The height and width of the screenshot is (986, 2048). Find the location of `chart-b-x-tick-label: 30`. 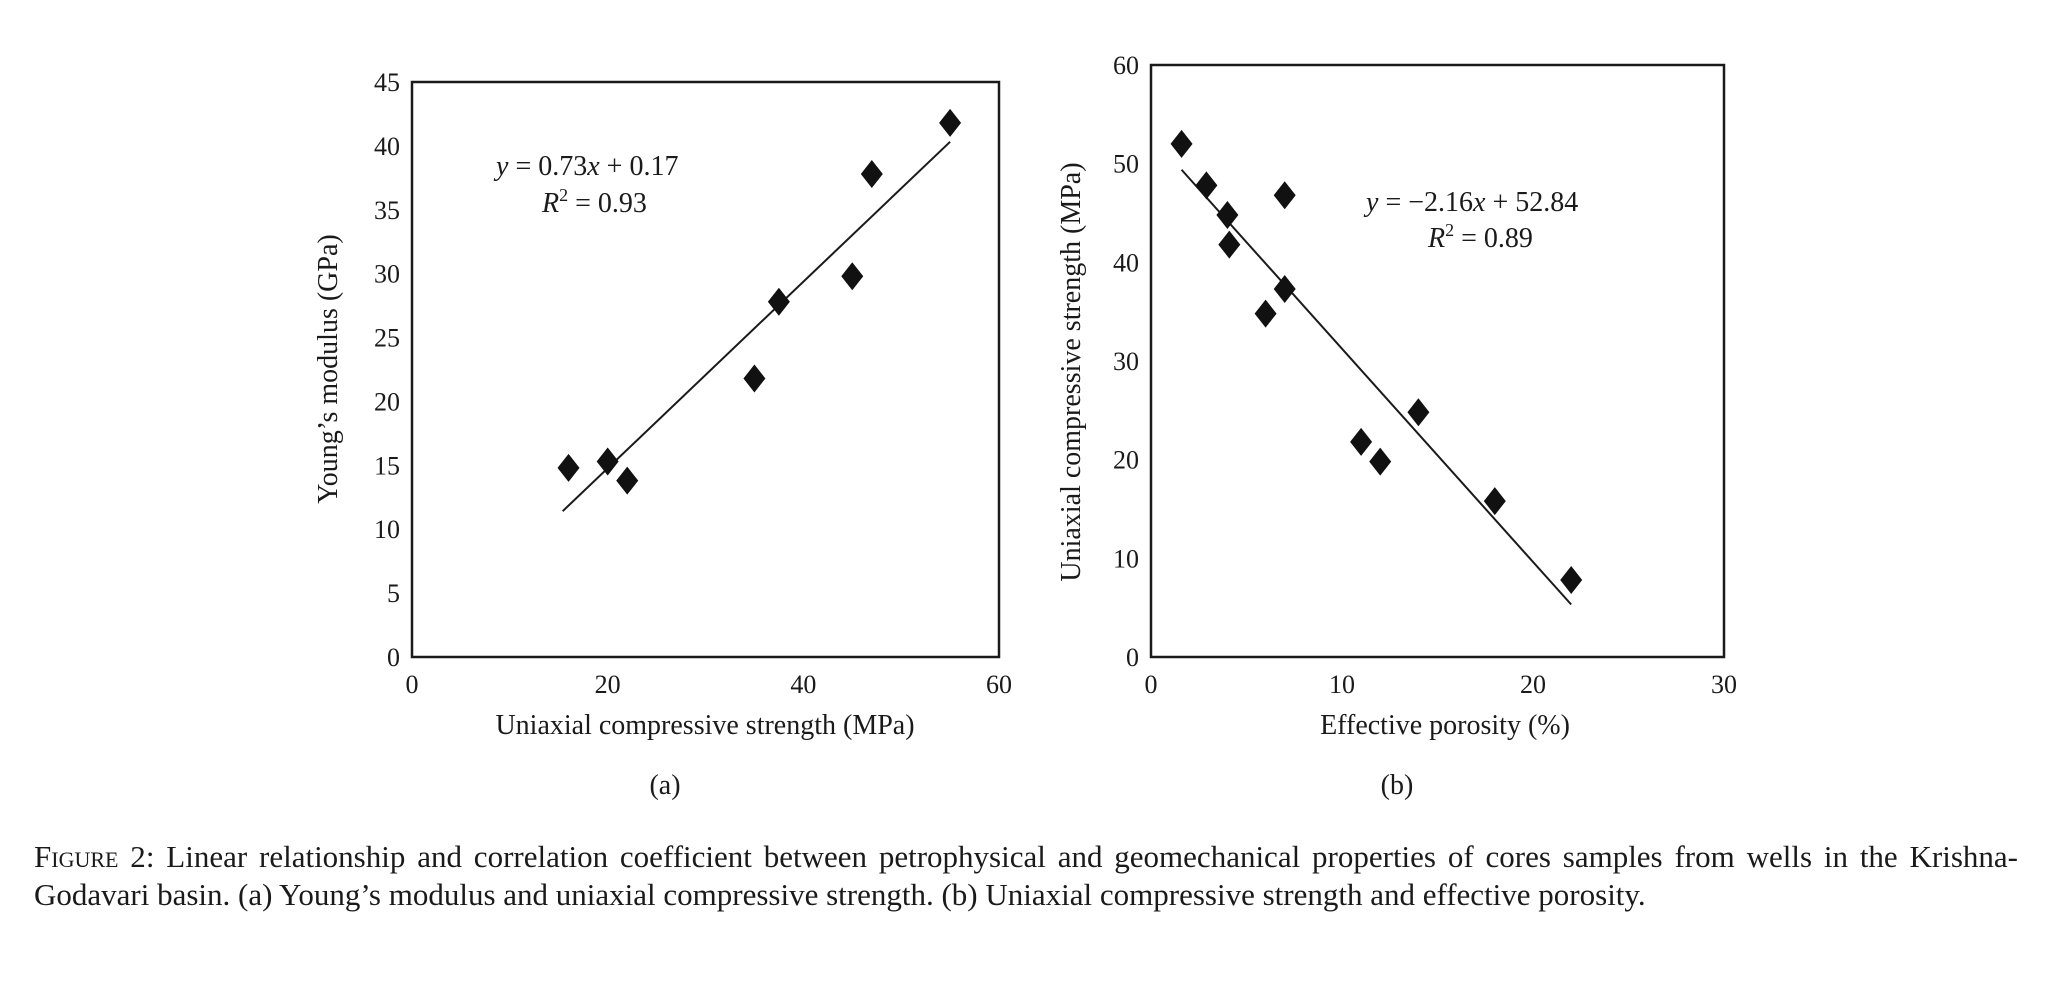

chart-b-x-tick-label: 30 is located at coordinates (1724, 684).